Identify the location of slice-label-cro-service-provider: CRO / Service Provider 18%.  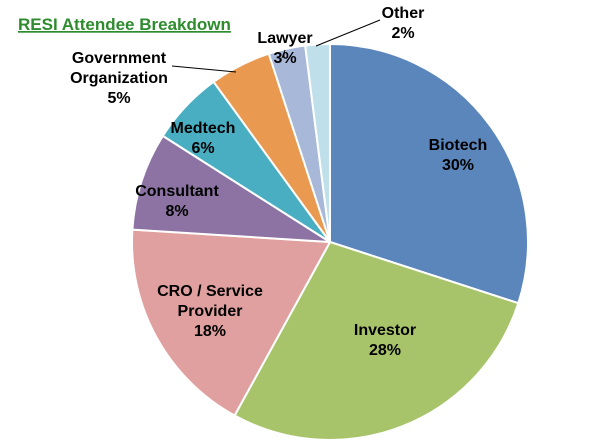
(210, 311).